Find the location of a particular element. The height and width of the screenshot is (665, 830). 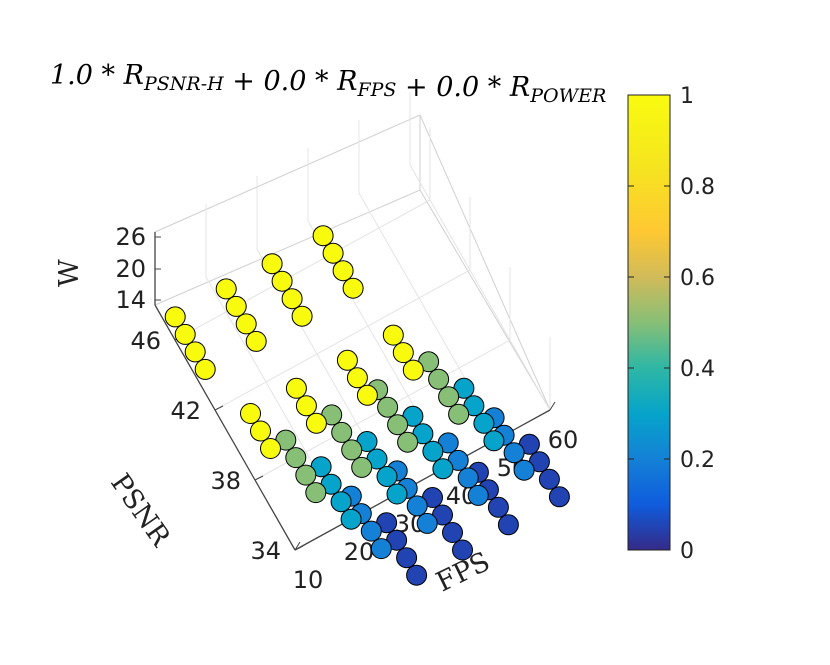

x-tick-label: 60 is located at coordinates (563, 440).